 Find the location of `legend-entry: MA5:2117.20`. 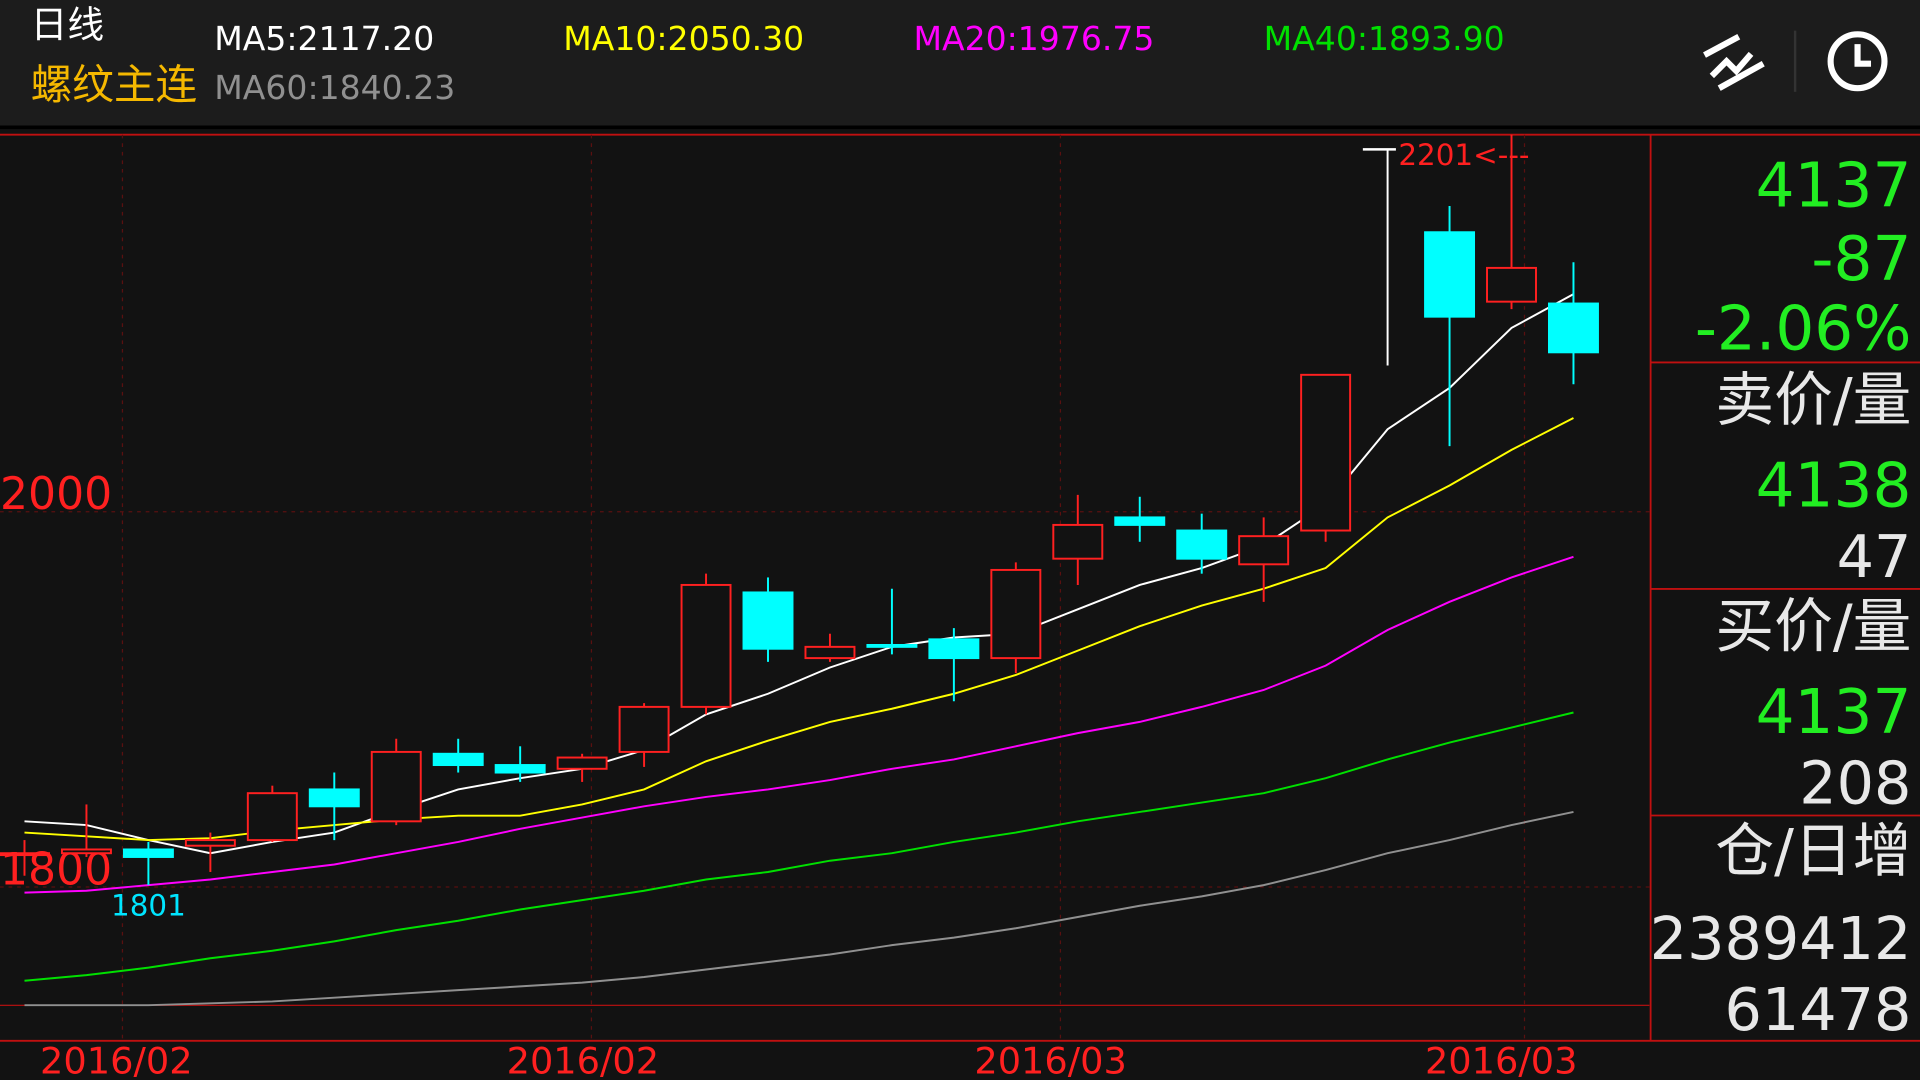

legend-entry: MA5:2117.20 is located at coordinates (324, 38).